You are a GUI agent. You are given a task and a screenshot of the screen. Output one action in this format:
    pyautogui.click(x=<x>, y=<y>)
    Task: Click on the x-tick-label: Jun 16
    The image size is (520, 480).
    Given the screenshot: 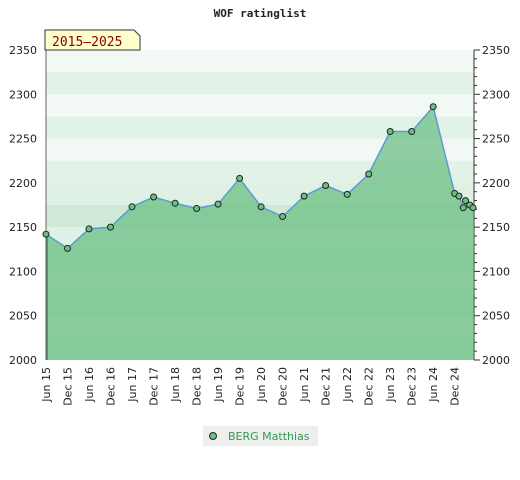 What is the action you would take?
    pyautogui.click(x=89, y=385)
    